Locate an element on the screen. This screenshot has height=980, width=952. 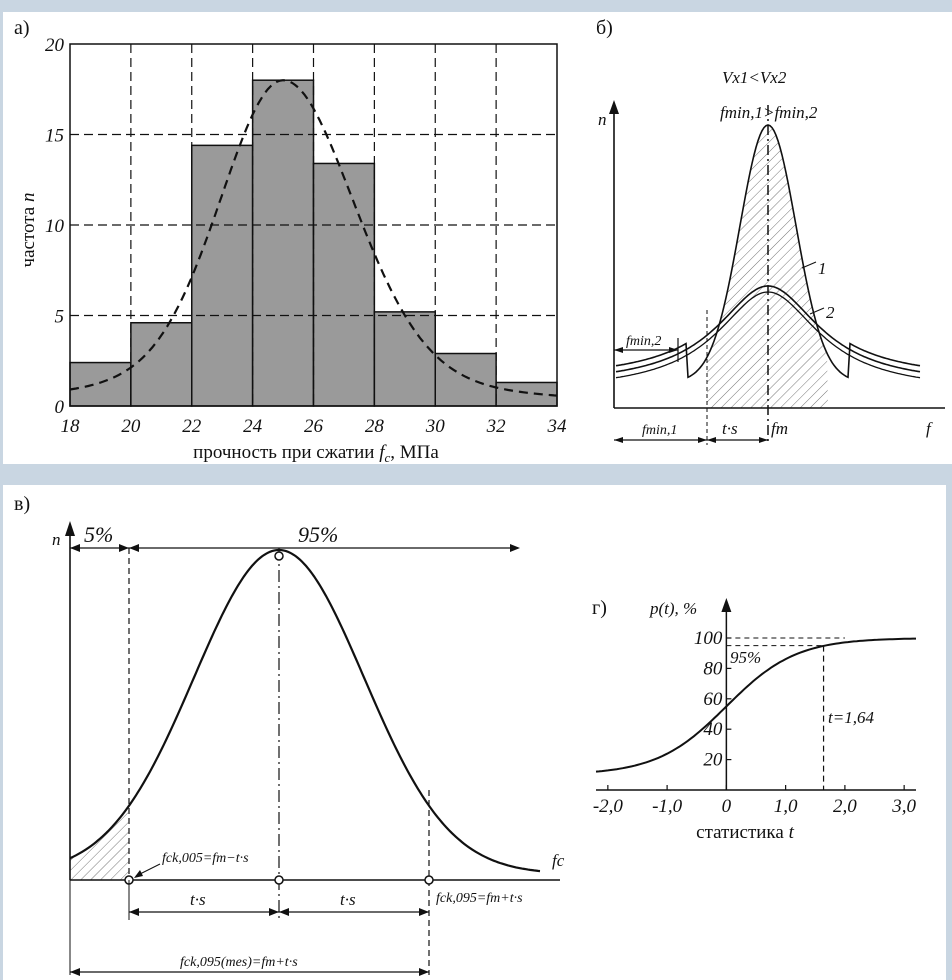
panel-c-label: в) is located at coordinates (22, 504).